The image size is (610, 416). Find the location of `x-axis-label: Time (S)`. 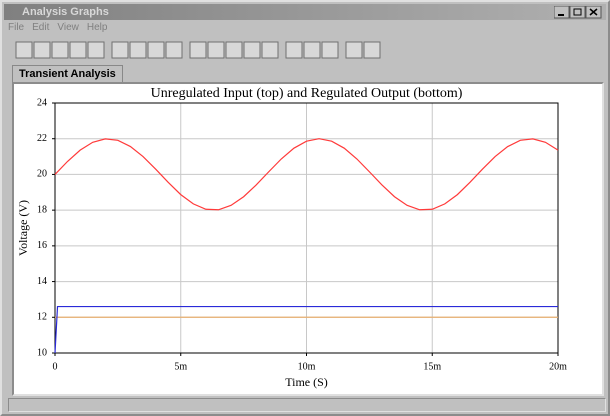

x-axis-label: Time (S) is located at coordinates (306, 382).